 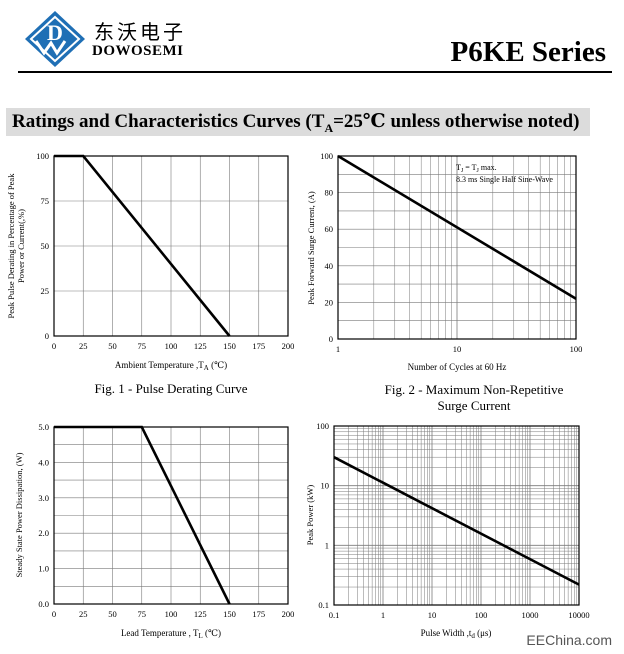 What do you see at coordinates (21, 246) in the screenshot?
I see `y-axis-label-line2: Power or Current(,%)` at bounding box center [21, 246].